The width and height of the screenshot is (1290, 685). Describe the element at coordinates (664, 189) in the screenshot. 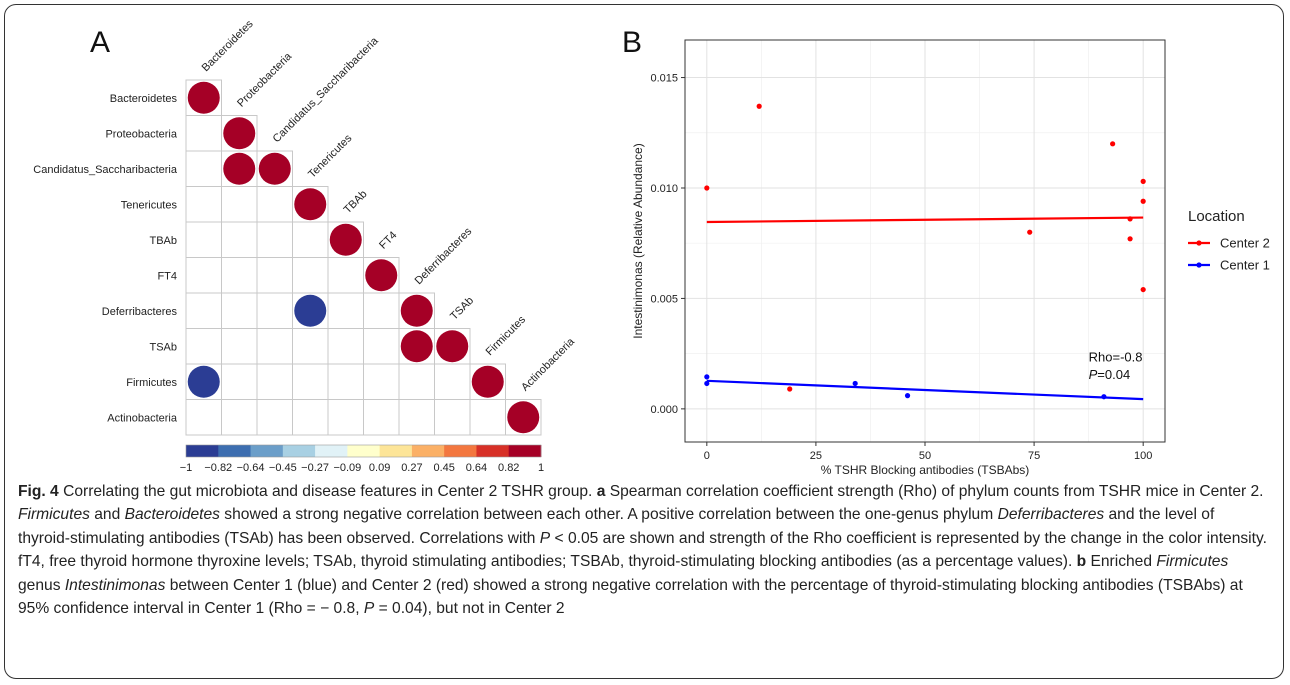

I see `y-tick-label: 0.010` at that location.